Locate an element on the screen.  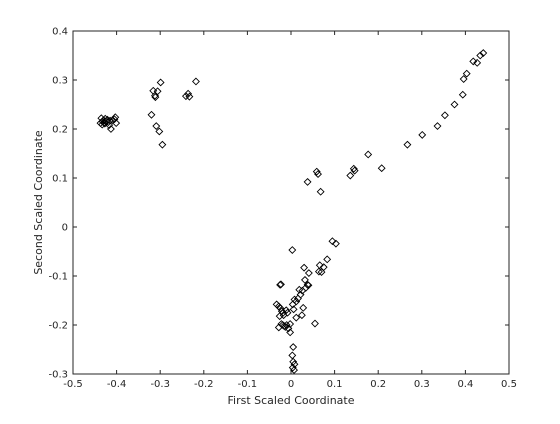
y-tick-label: -0.3 is located at coordinates (58, 375).